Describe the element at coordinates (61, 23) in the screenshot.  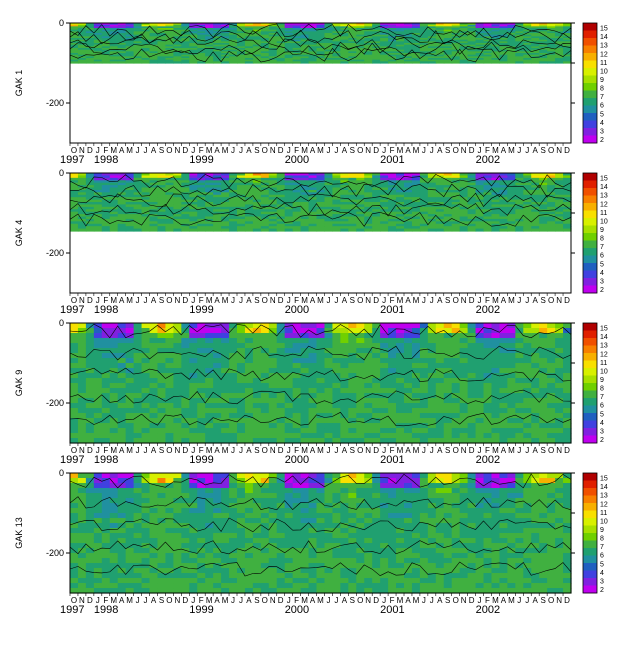
I see `y-tick-label: 0` at that location.